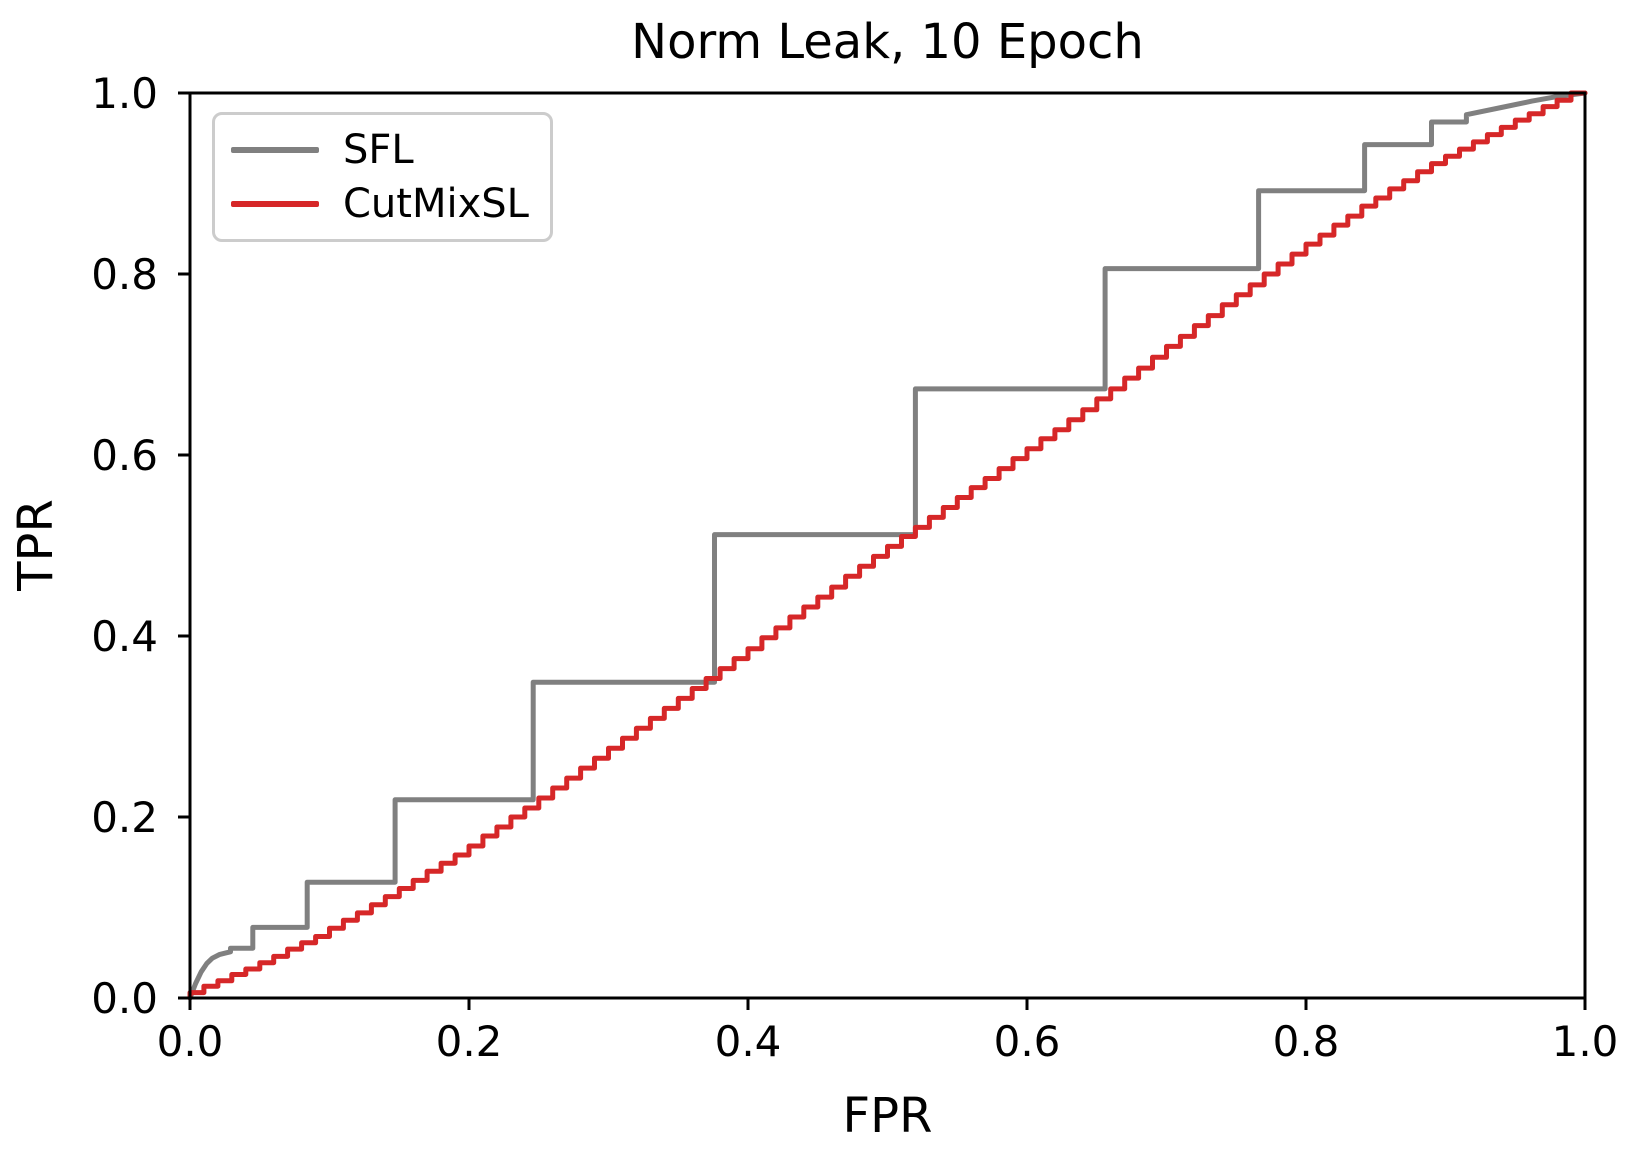 Image resolution: width=1648 pixels, height=1164 pixels. I want to click on legend-entry-sfl: SFL, so click(390, 150).